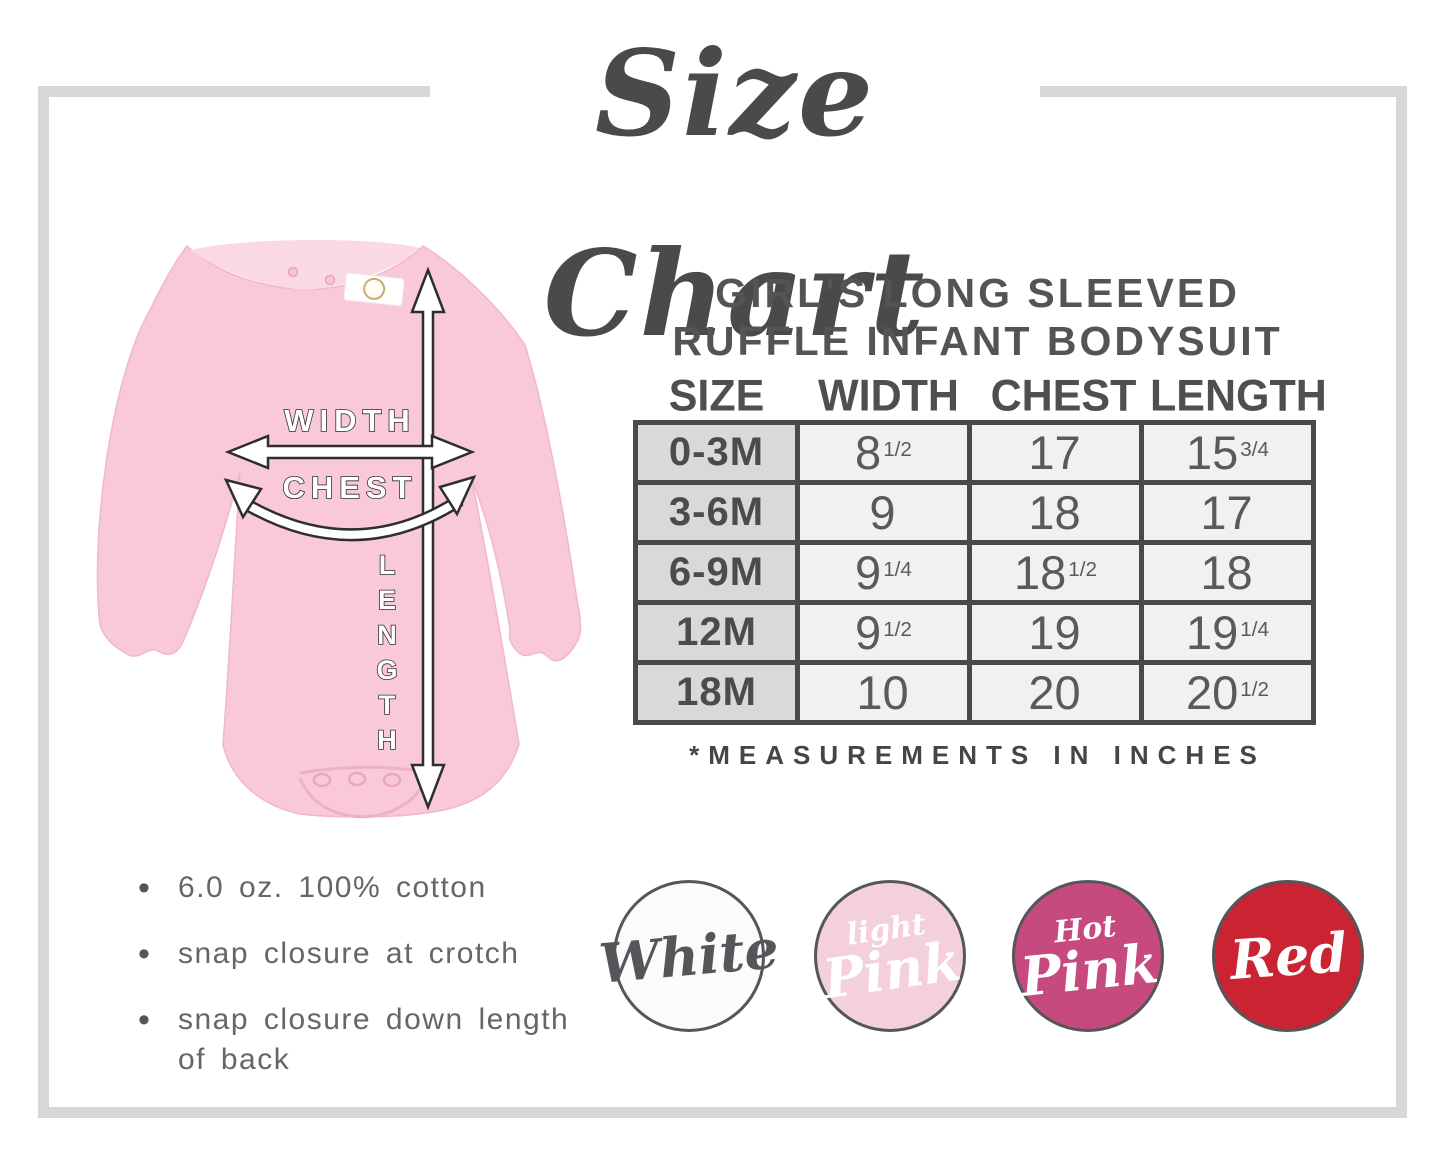 The height and width of the screenshot is (1156, 1445). Describe the element at coordinates (1055, 512) in the screenshot. I see `chest-cell: 18` at that location.